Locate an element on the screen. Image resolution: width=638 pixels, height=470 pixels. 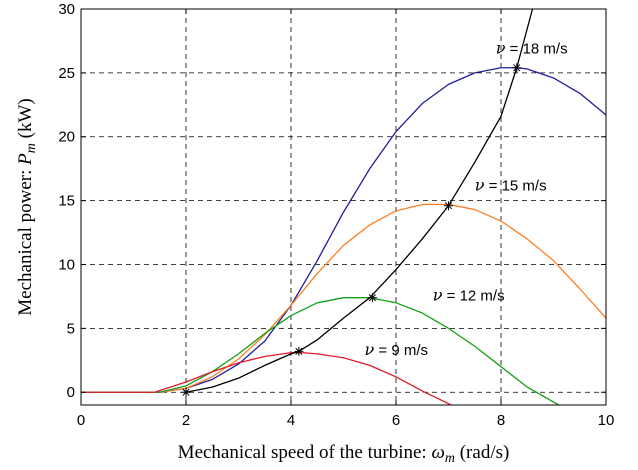
wind-speed-value: = 9 m/s is located at coordinates (401, 350).